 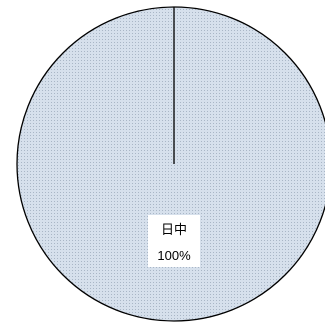 What do you see at coordinates (174, 229) in the screenshot?
I see `slice-category-label: 日中` at bounding box center [174, 229].